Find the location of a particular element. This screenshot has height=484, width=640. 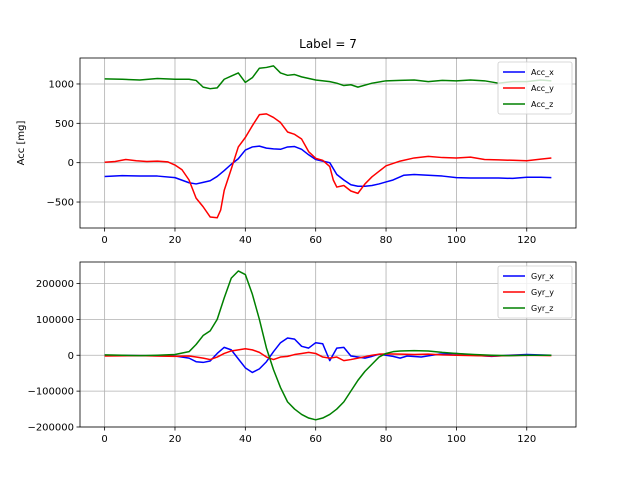

legend-label: Gyr_x is located at coordinates (542, 276).